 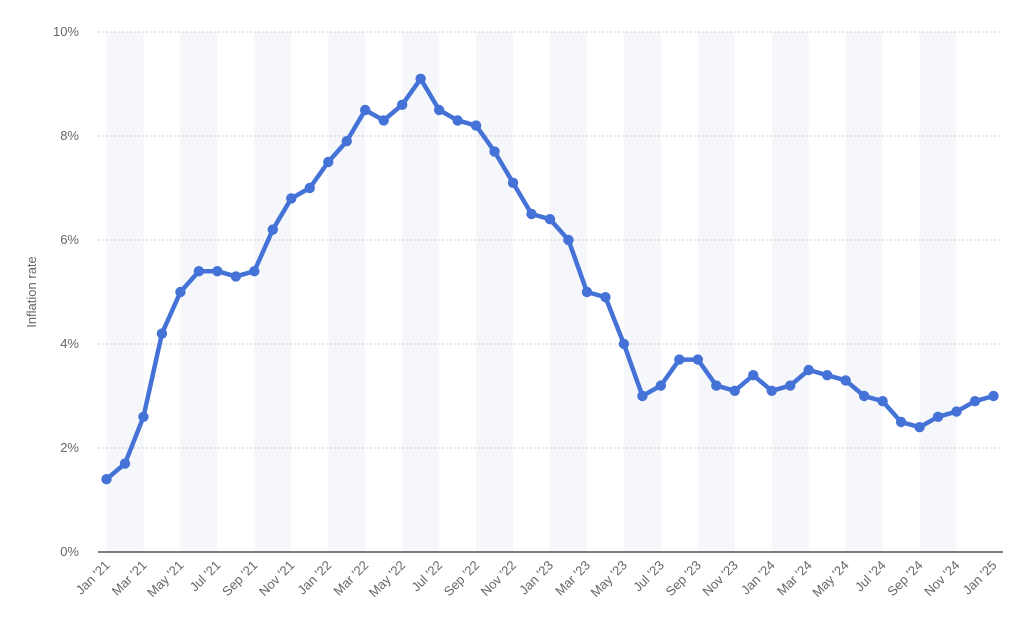 I want to click on x-tick-label: Jul '22, so click(x=426, y=576).